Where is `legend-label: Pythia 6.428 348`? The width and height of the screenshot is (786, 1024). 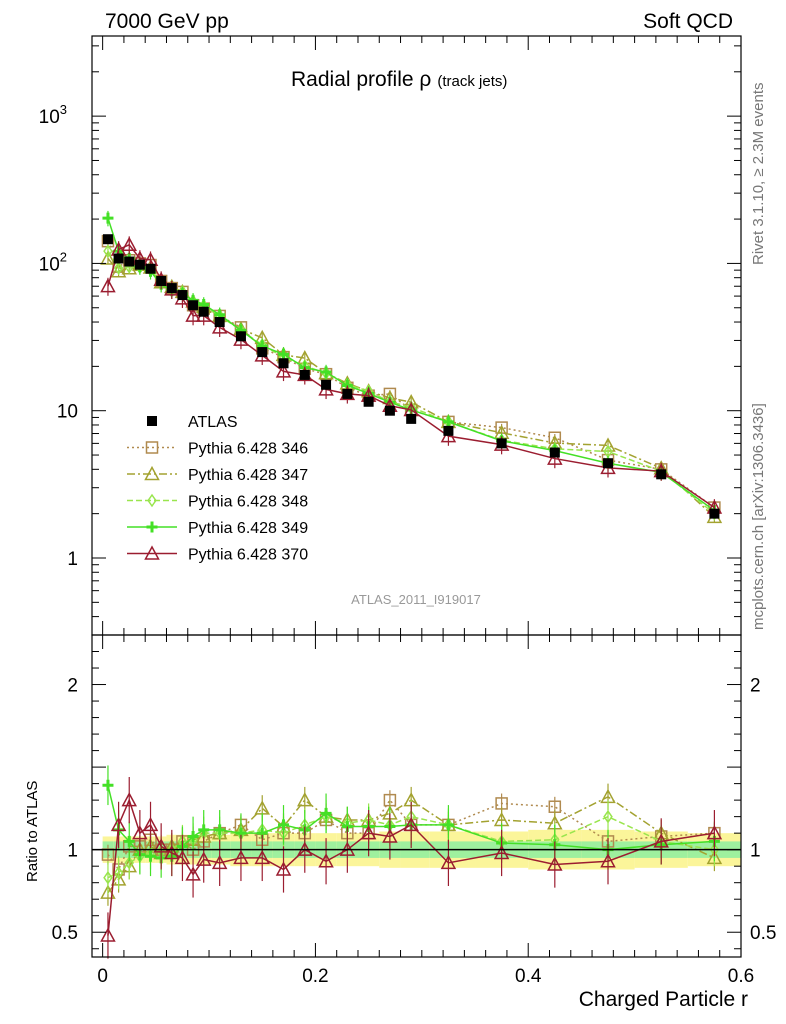
legend-label: Pythia 6.428 348 is located at coordinates (248, 502).